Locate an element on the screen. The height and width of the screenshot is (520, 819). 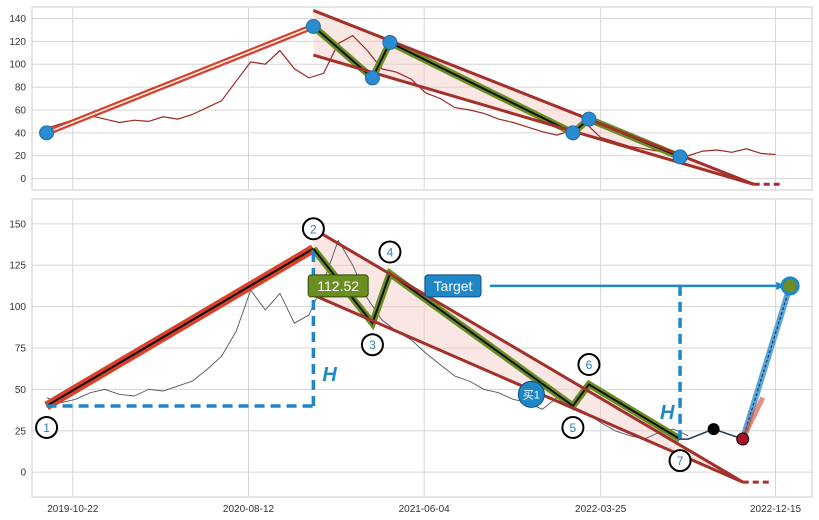
x-tick-label: 2020-08-12 is located at coordinates (249, 509).